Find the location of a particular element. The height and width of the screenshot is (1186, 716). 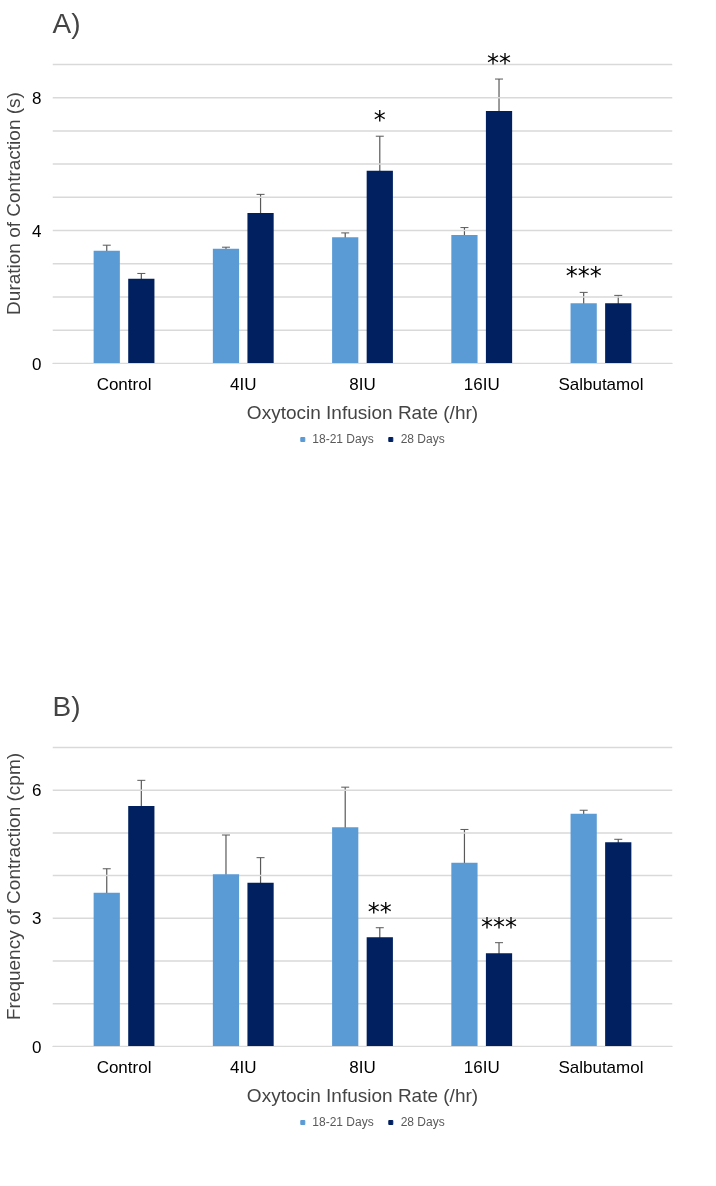

annotation: * is located at coordinates (379, 120).